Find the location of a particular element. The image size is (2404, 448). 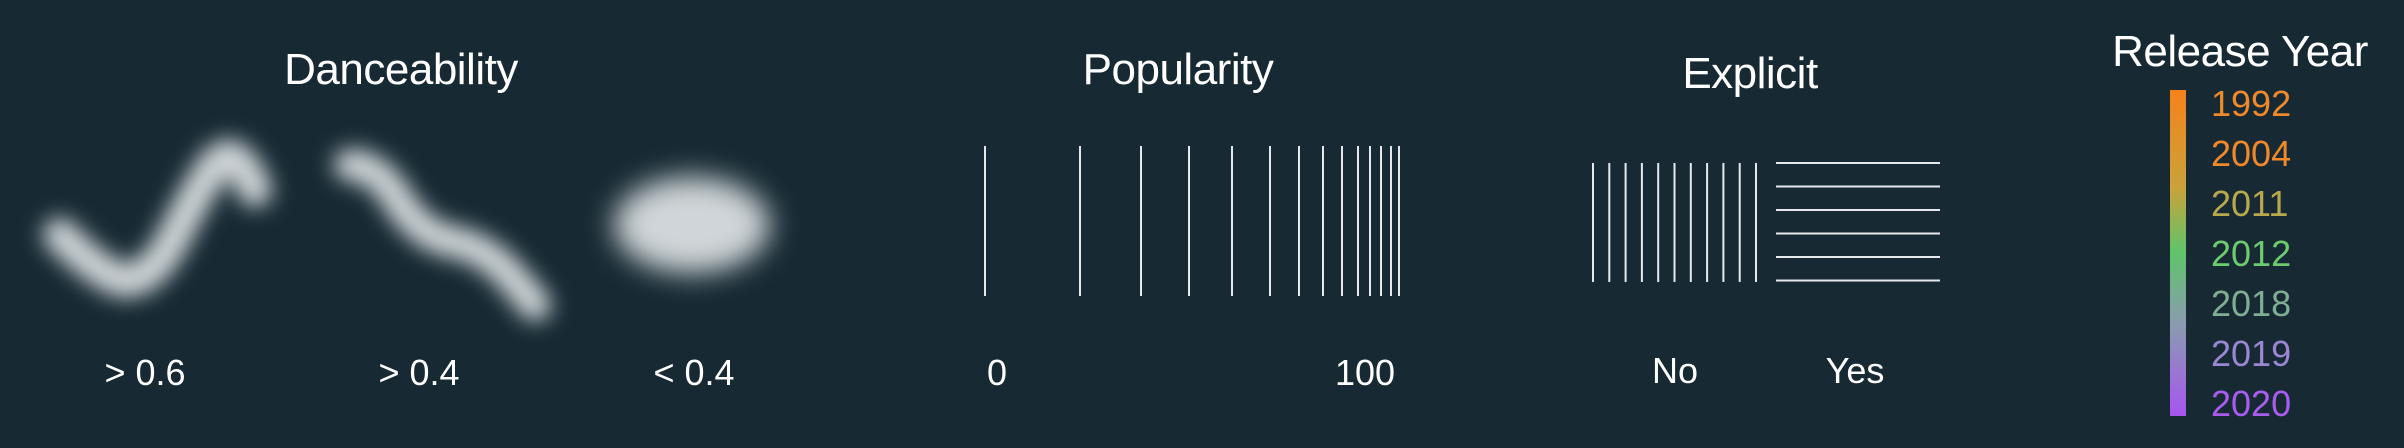

danceability-glyph-high is located at coordinates (157, 219).